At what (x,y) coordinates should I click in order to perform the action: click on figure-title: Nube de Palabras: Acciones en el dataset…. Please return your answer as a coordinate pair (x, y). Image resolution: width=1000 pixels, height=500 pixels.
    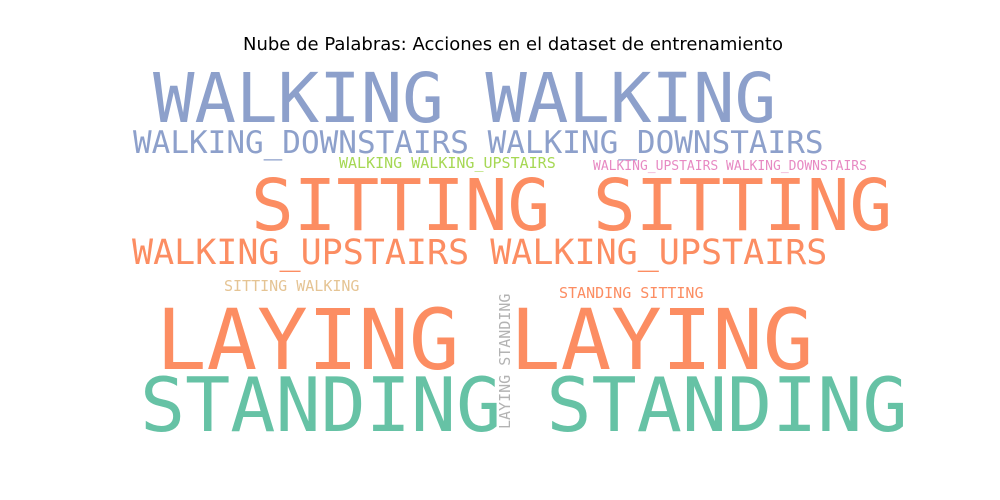
    Looking at the image, I should click on (513, 44).